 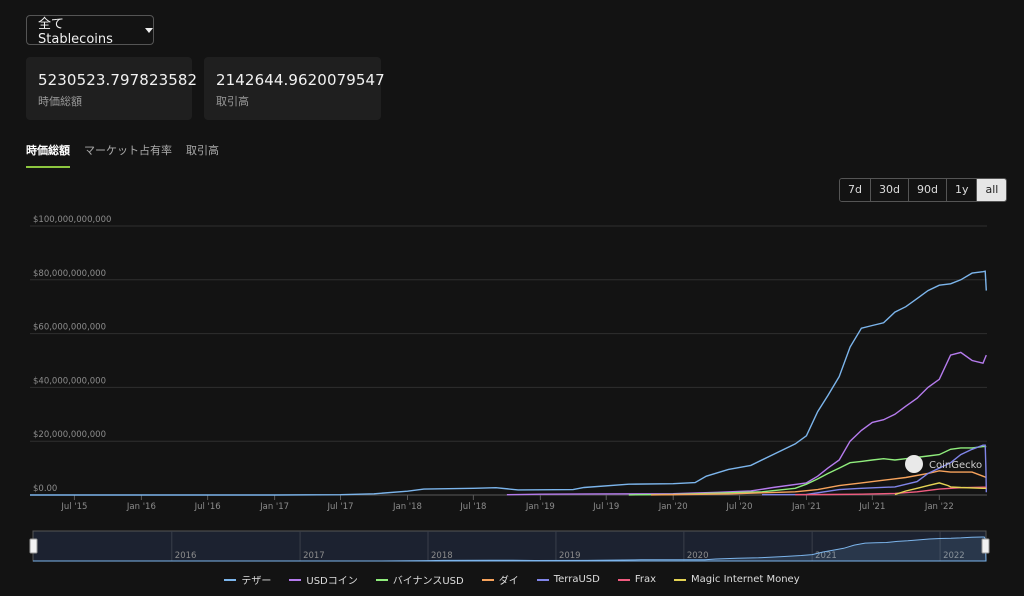 I want to click on chart-tabs: 時価総額 マーケット占有率 取引高, so click(x=129, y=155).